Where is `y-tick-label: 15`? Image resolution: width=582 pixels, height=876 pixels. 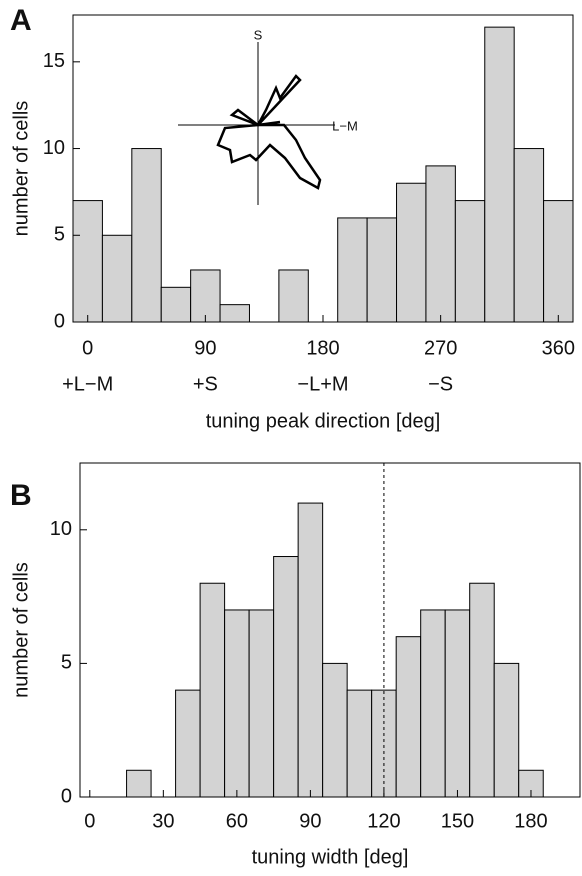 y-tick-label: 15 is located at coordinates (54, 61).